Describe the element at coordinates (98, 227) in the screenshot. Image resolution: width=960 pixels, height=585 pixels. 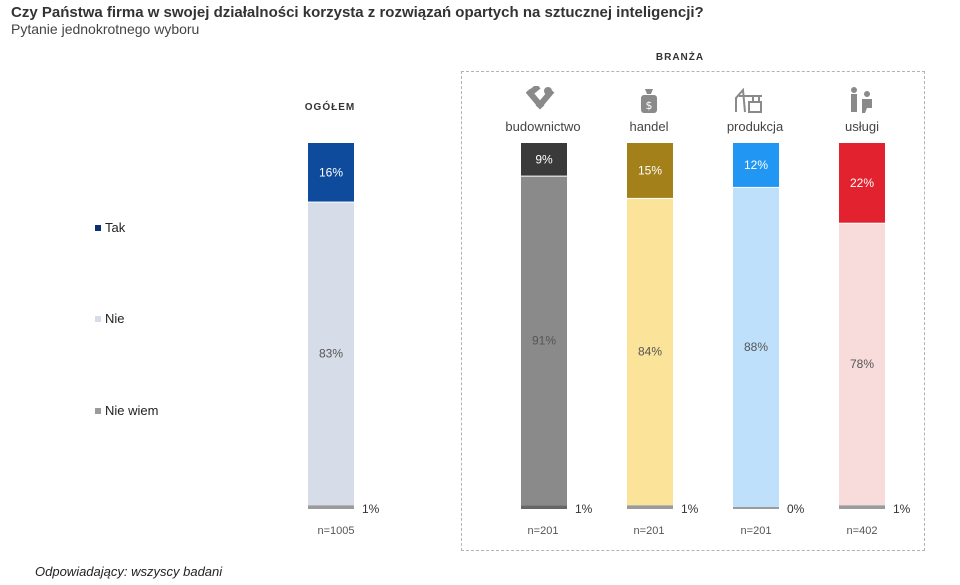
I see `legend-swatch-tak` at that location.